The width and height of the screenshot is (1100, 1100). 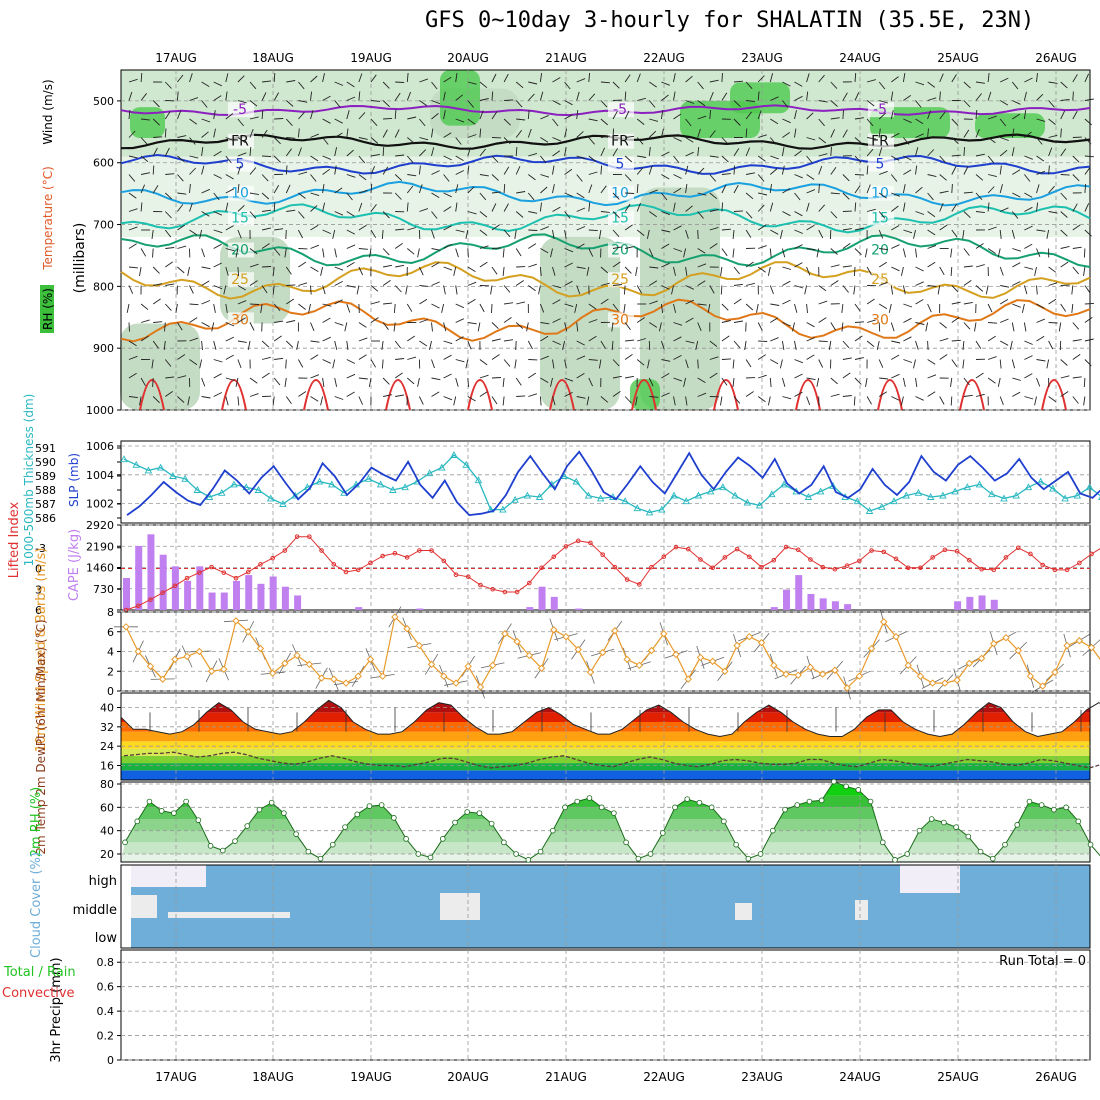 I want to click on y-tick-label: 1000, so click(x=100, y=410).